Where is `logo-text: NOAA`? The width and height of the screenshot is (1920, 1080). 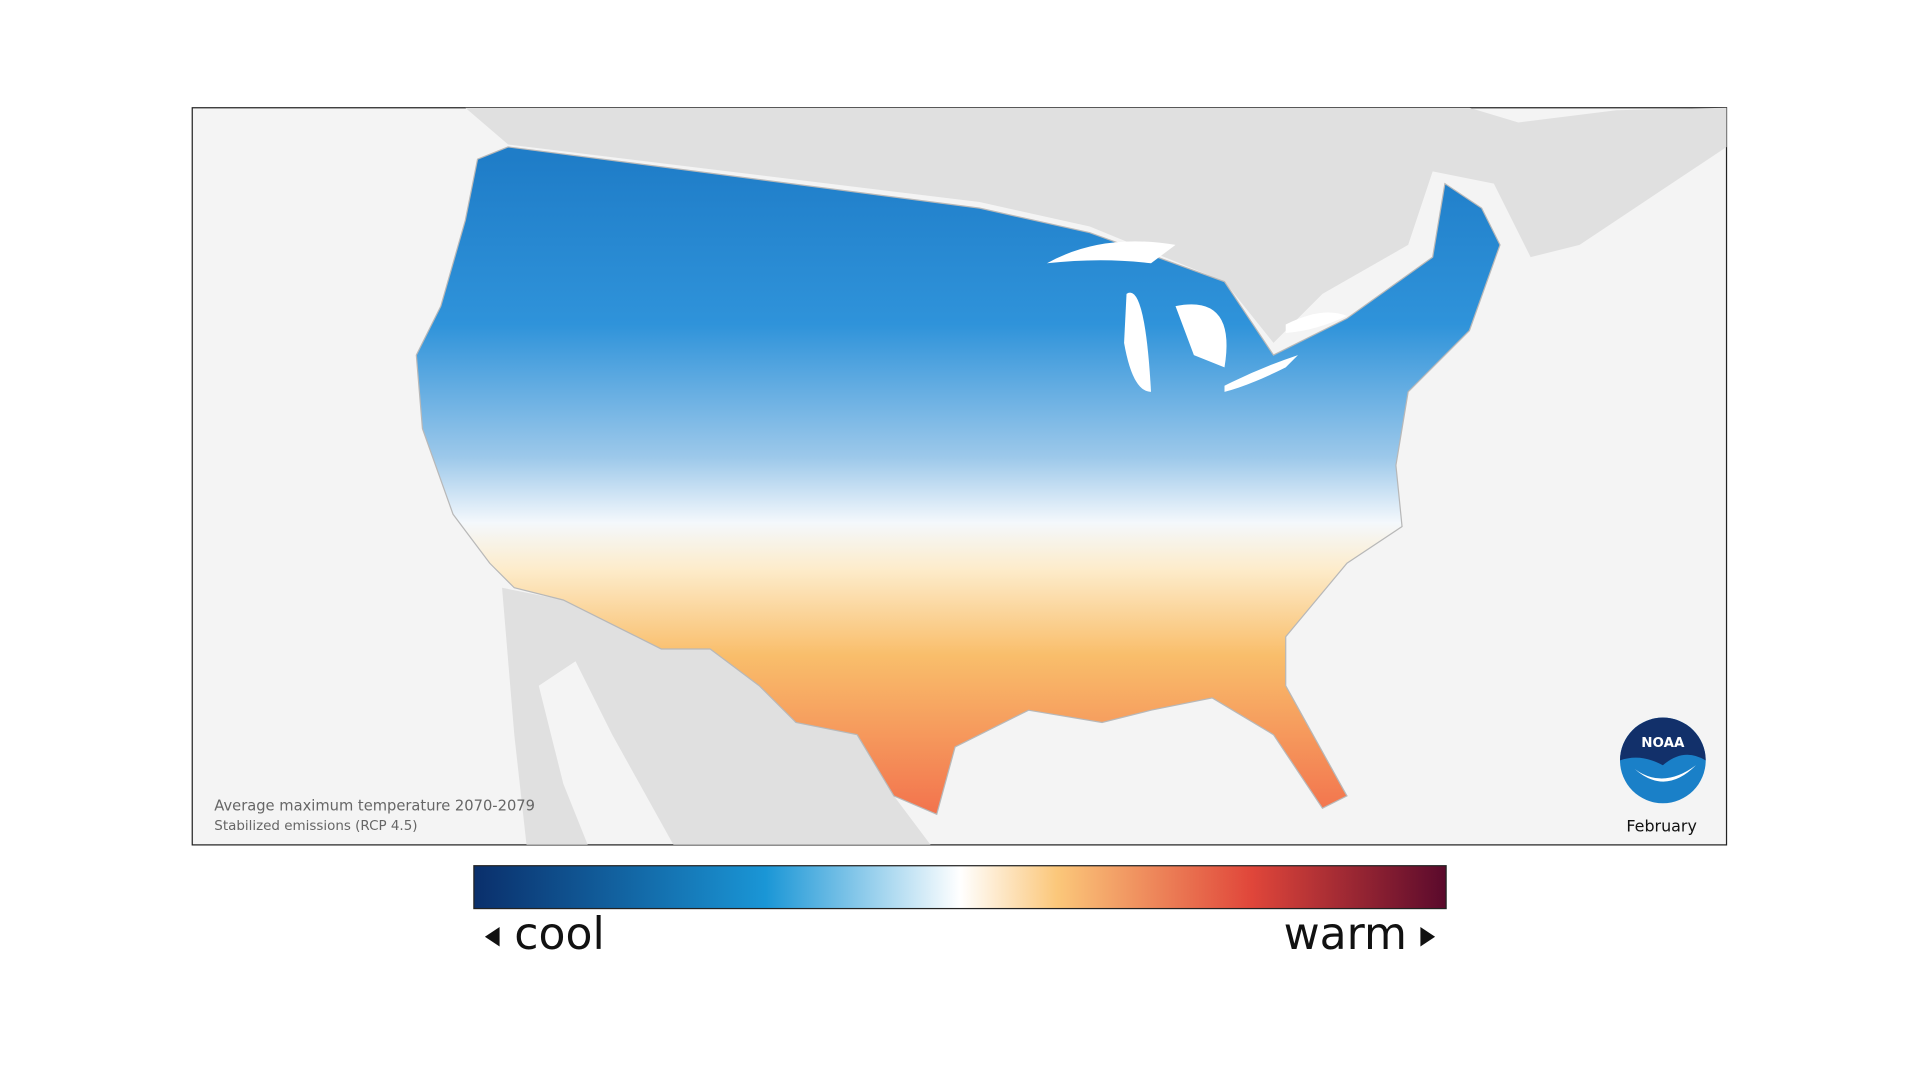 logo-text: NOAA is located at coordinates (1663, 743).